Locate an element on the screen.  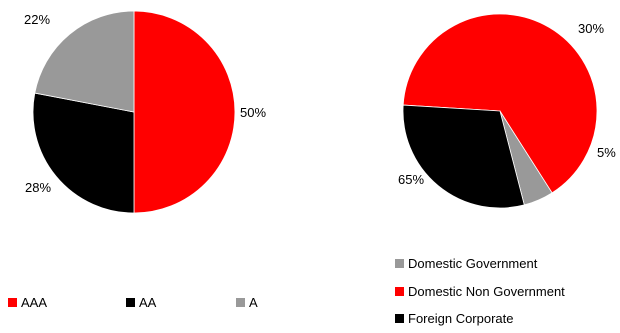
legend-item-aaa: AAA is located at coordinates (27, 302).